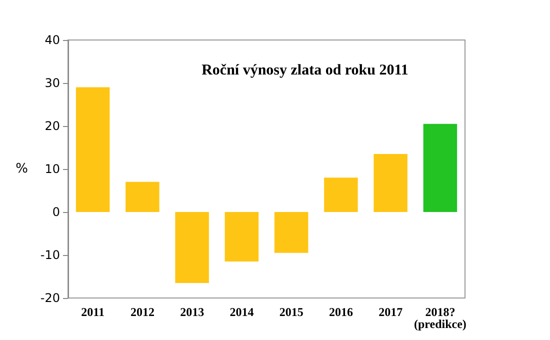 This screenshot has height=340, width=550. I want to click on x-tick-label: 2017, so click(390, 312).